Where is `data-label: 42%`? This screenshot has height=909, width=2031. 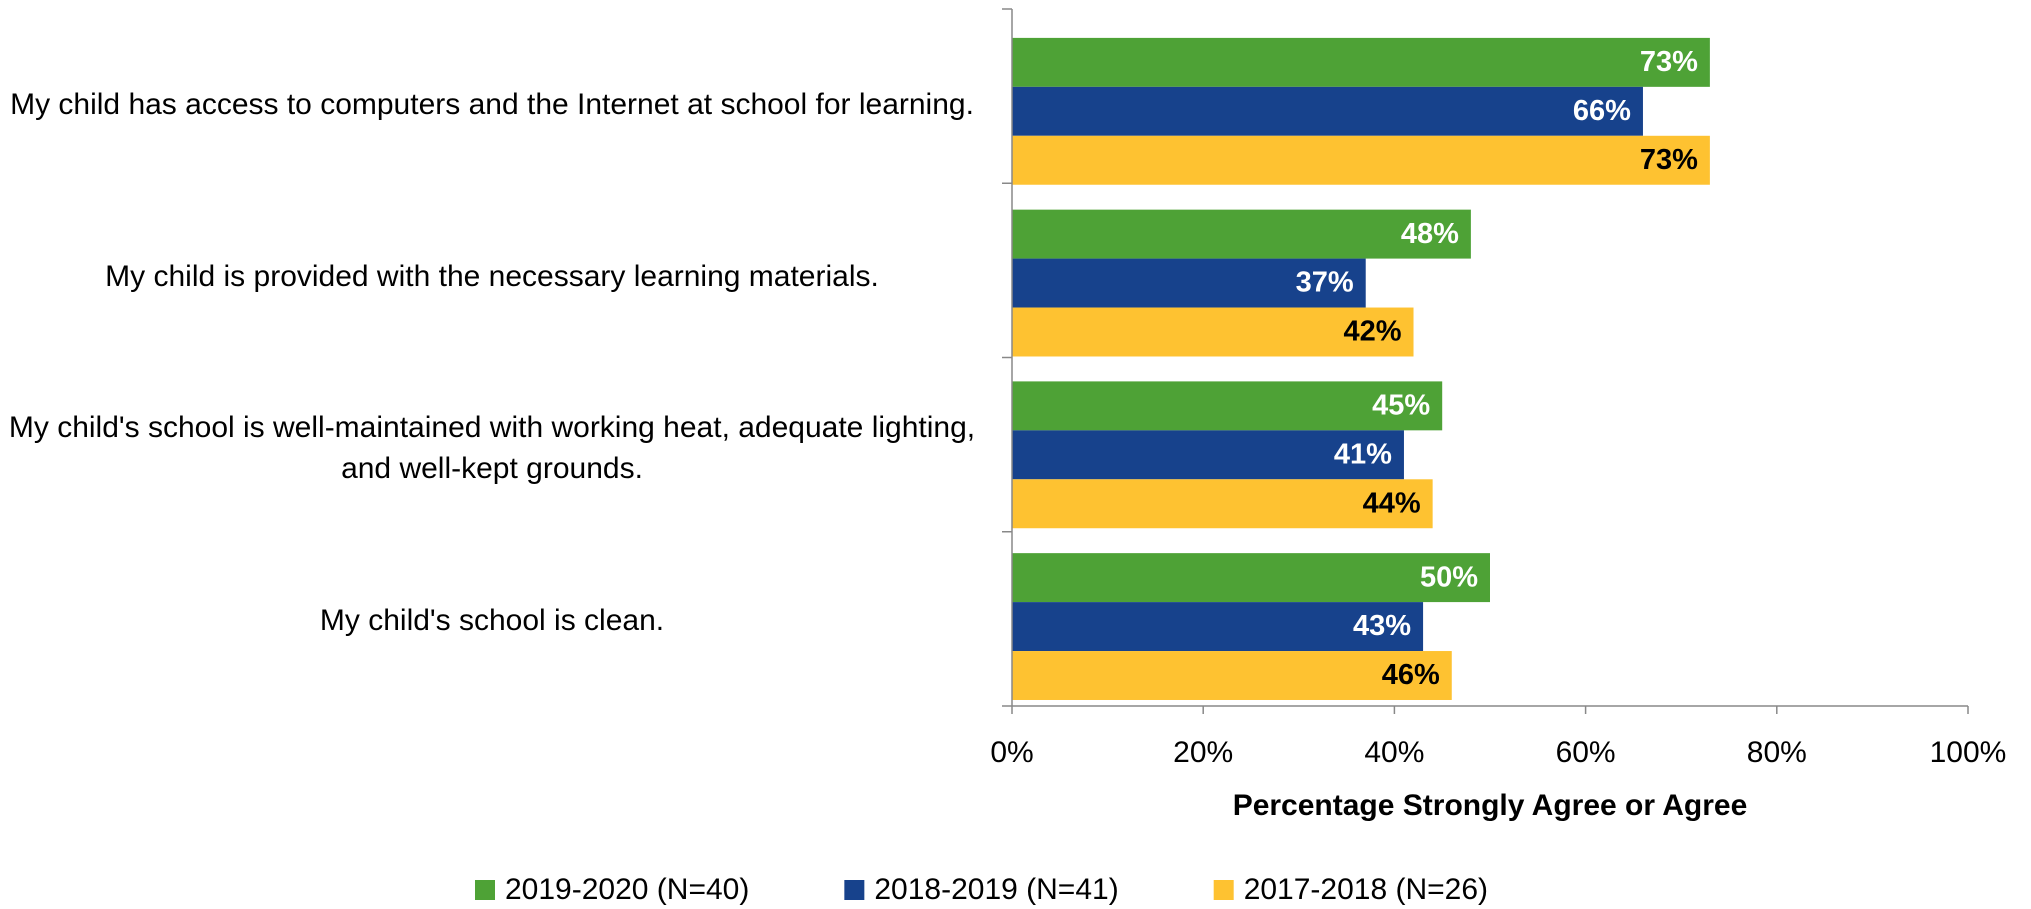 data-label: 42% is located at coordinates (1372, 332).